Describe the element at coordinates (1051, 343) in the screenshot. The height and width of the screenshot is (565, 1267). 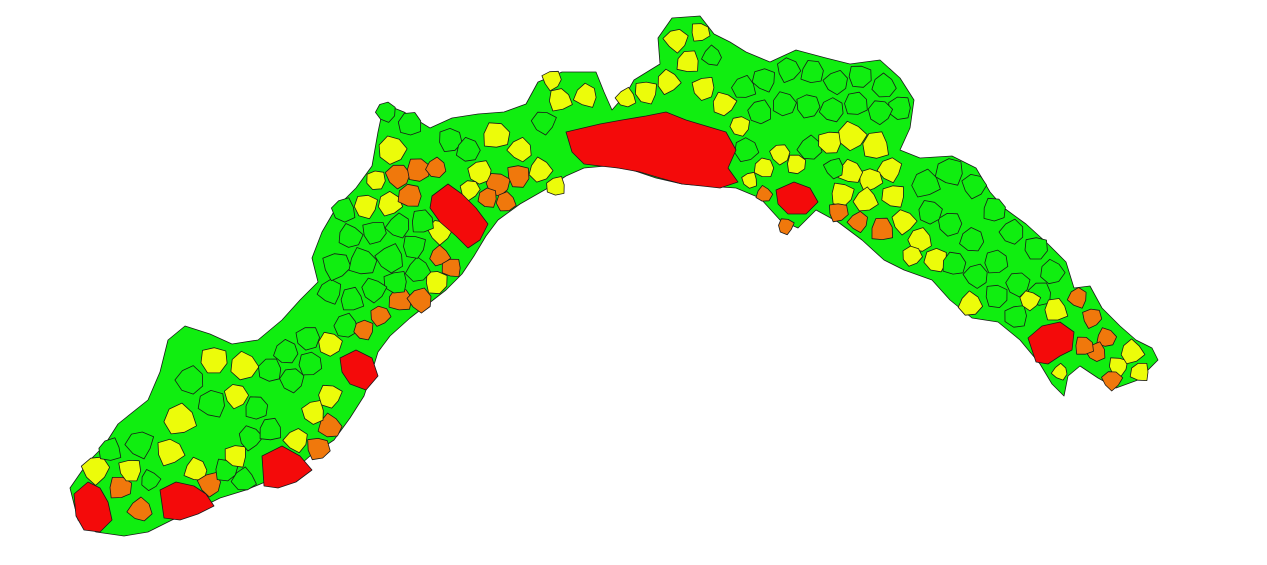
I see `municipality-la-spezia` at that location.